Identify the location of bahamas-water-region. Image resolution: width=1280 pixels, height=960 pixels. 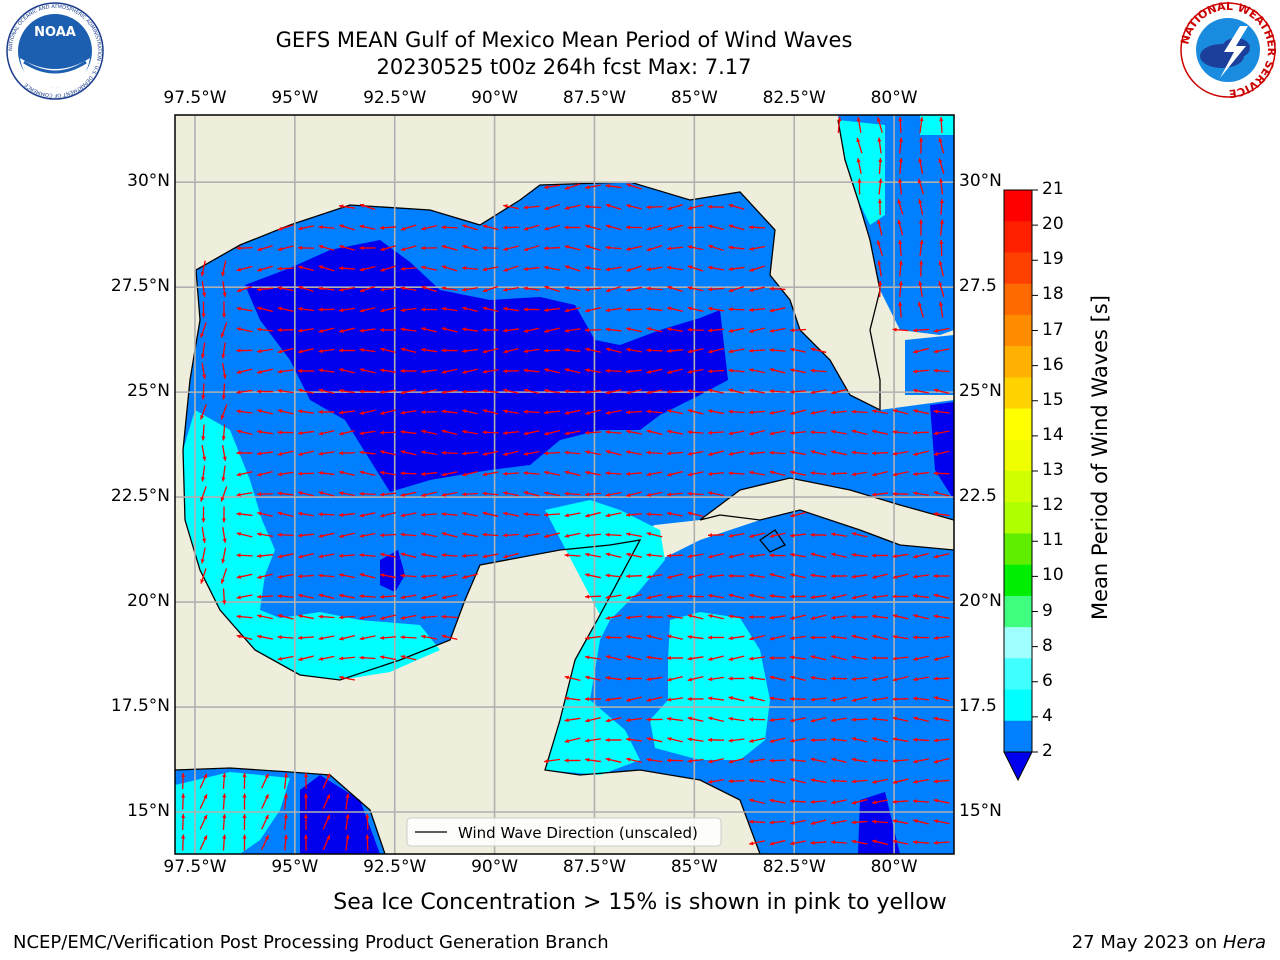
(929, 365).